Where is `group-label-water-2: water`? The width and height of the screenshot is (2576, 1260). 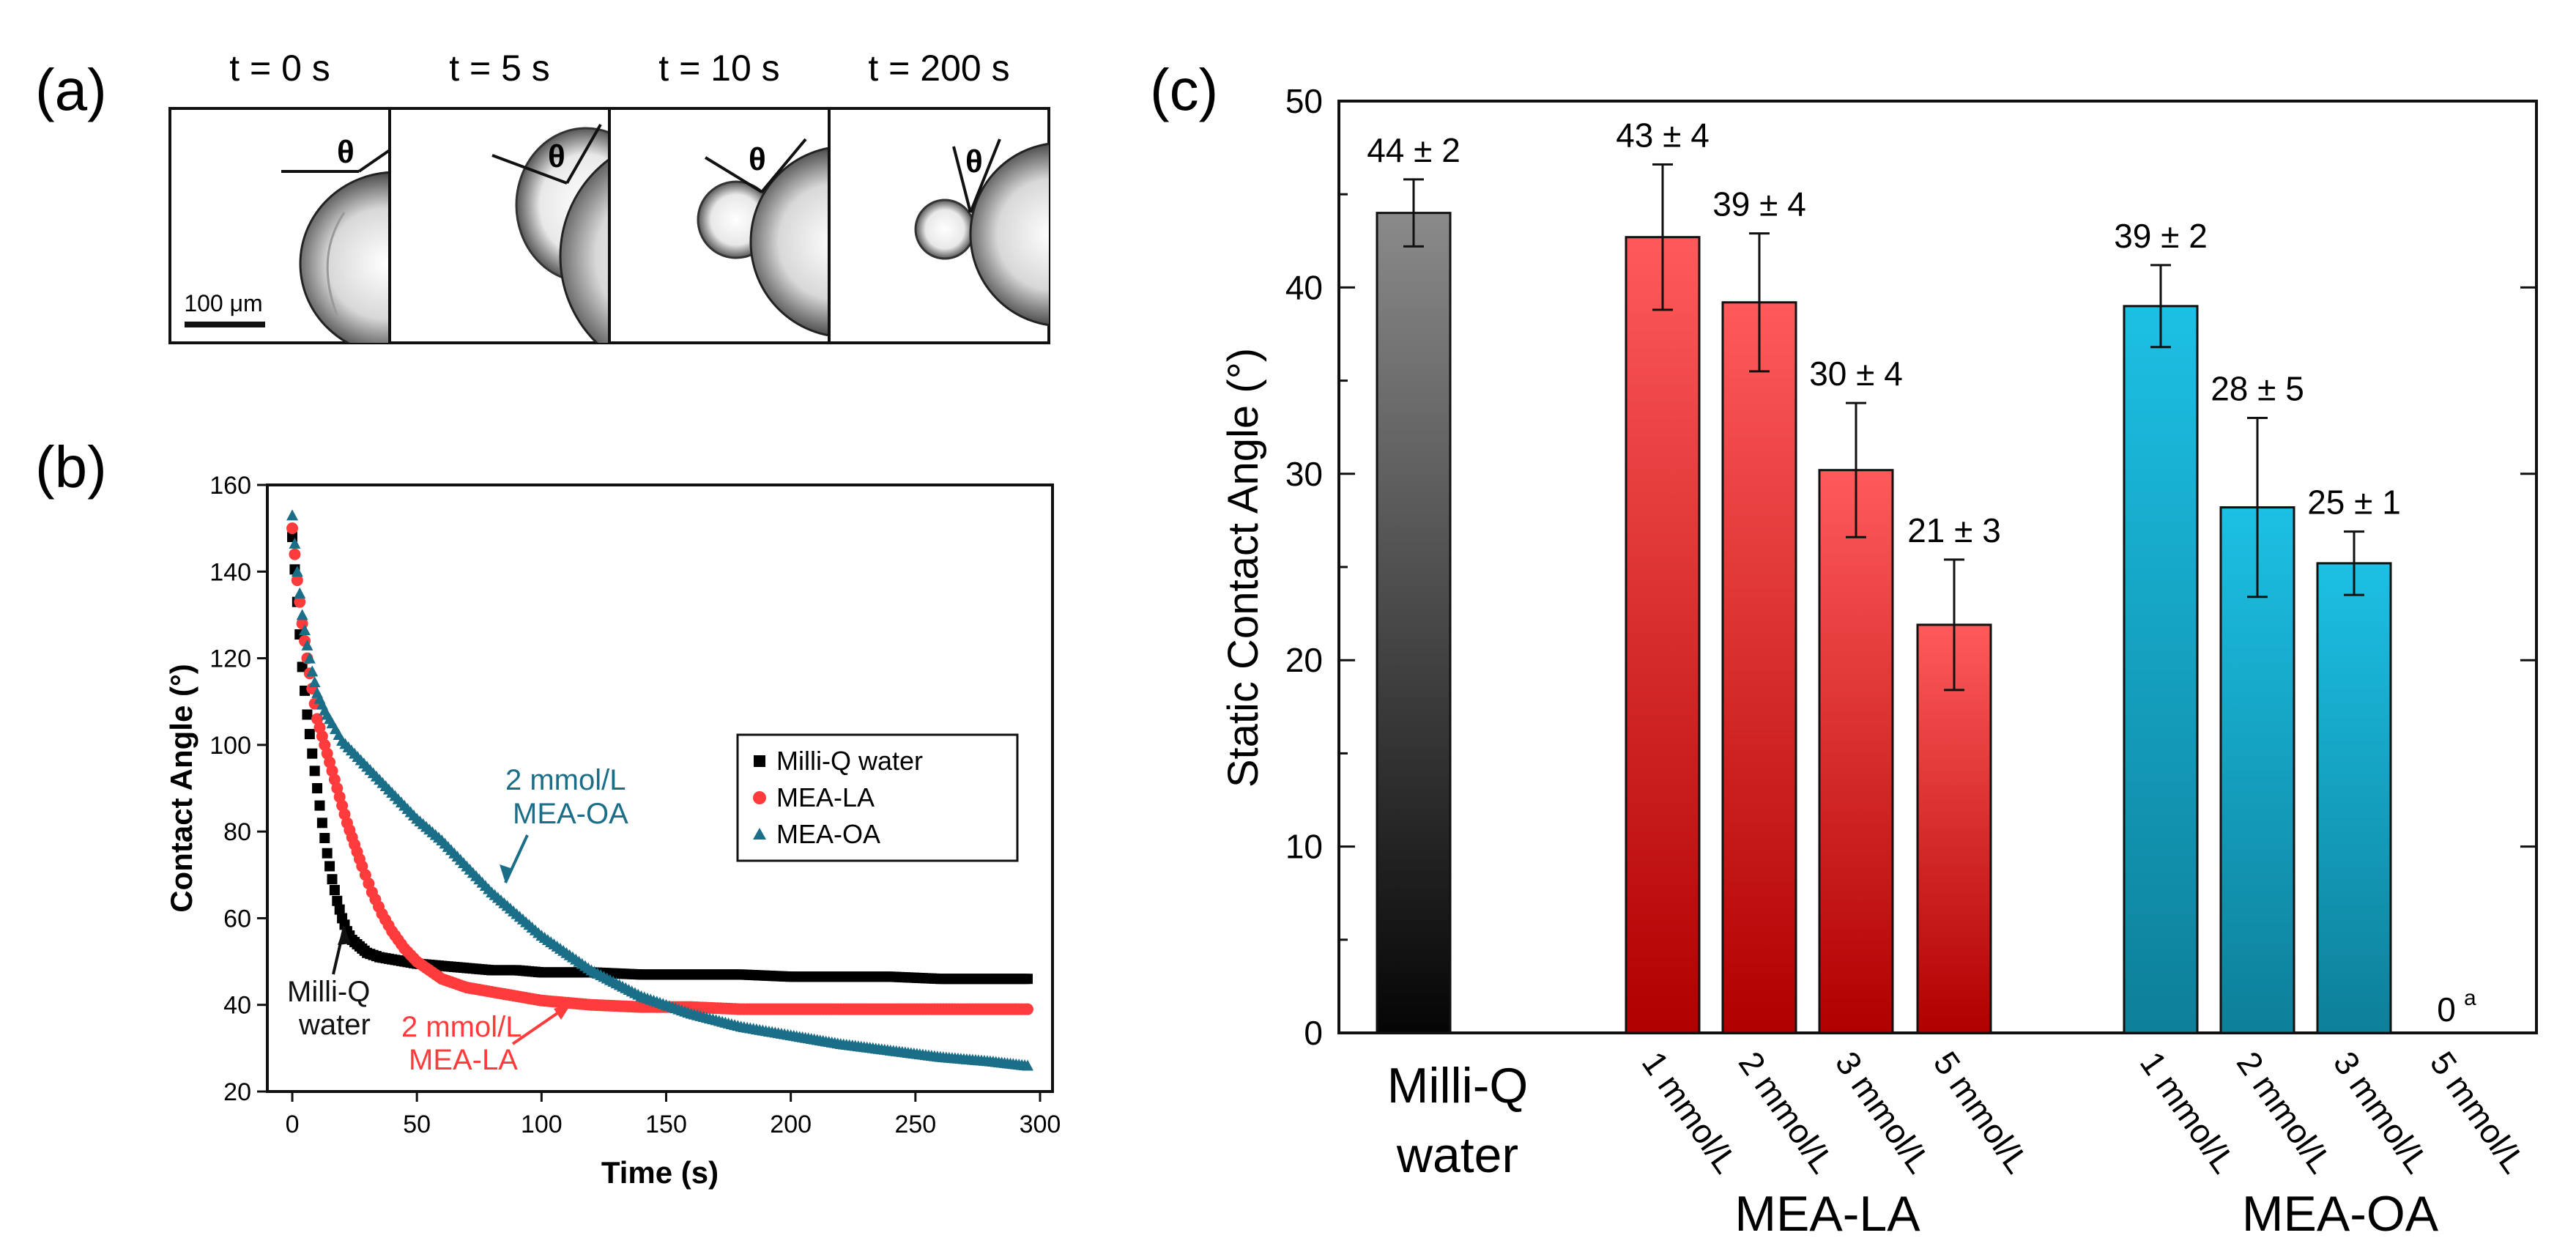
group-label-water-2: water is located at coordinates (1457, 1155).